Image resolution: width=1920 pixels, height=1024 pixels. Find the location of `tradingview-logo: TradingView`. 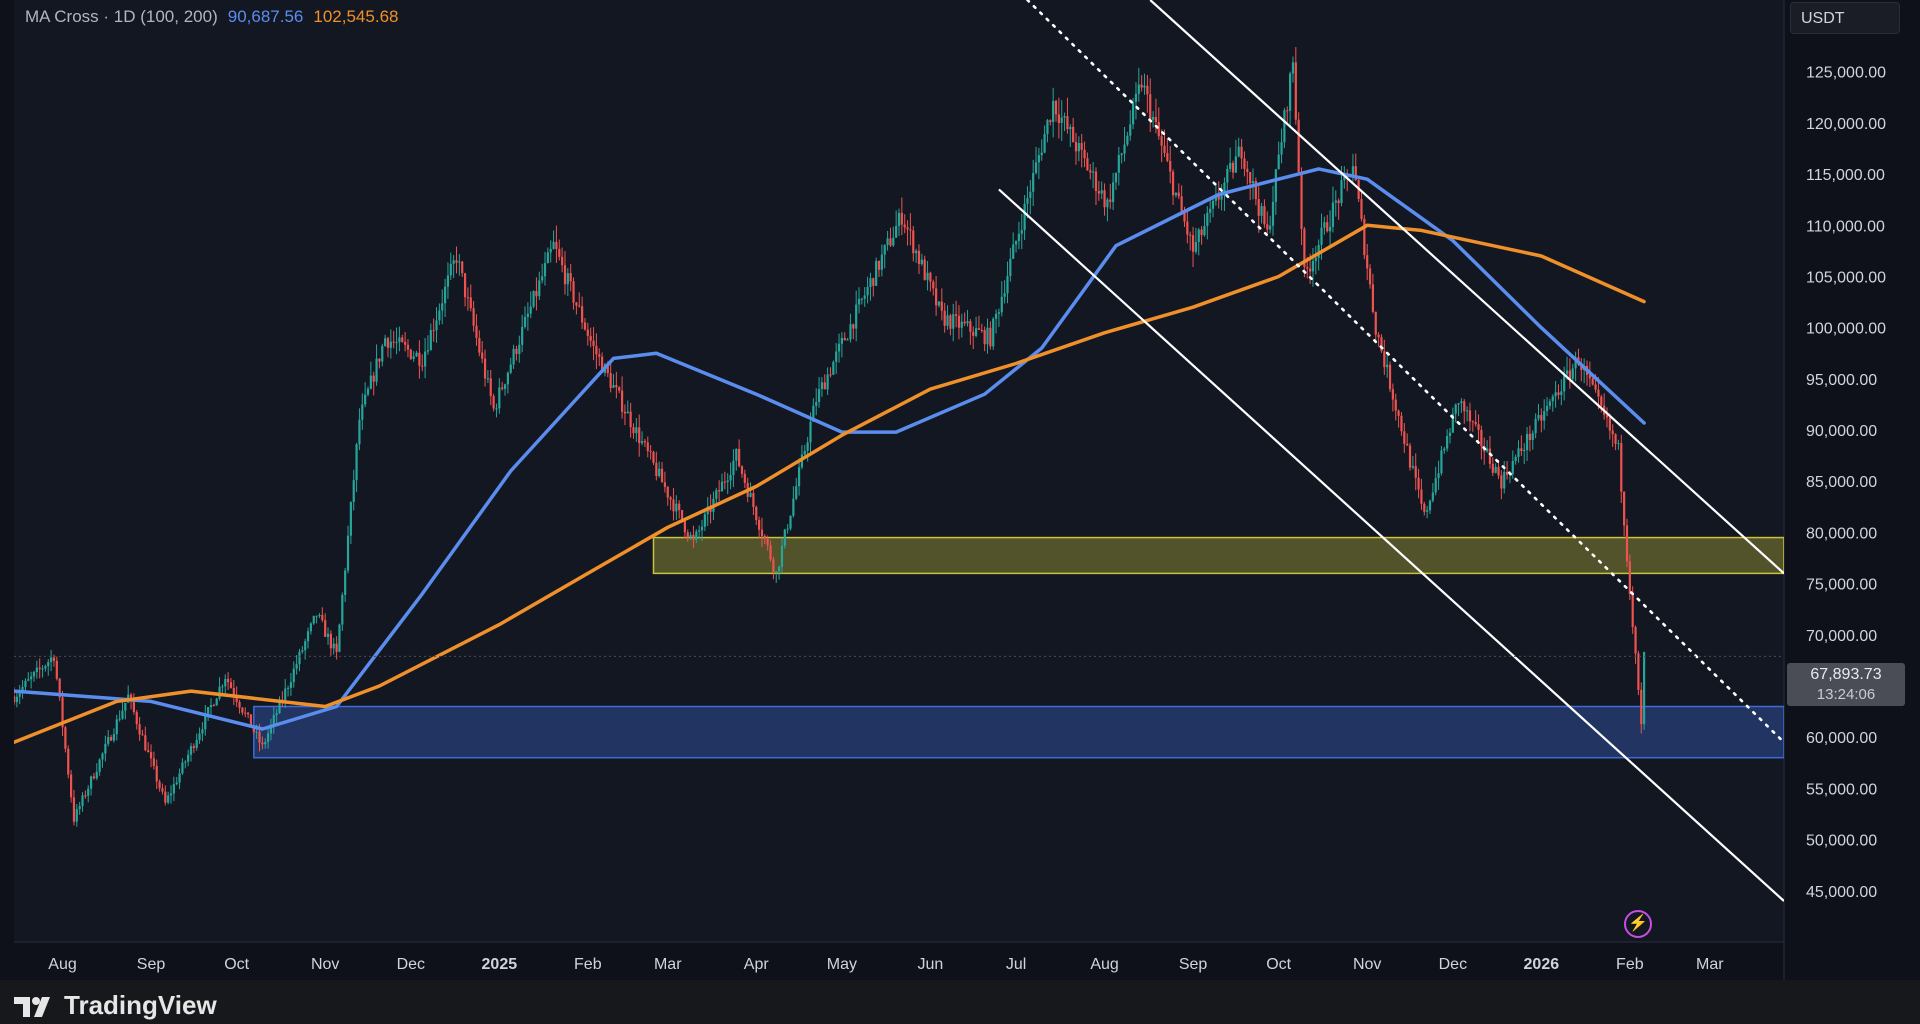

tradingview-logo: TradingView is located at coordinates (115, 1005).